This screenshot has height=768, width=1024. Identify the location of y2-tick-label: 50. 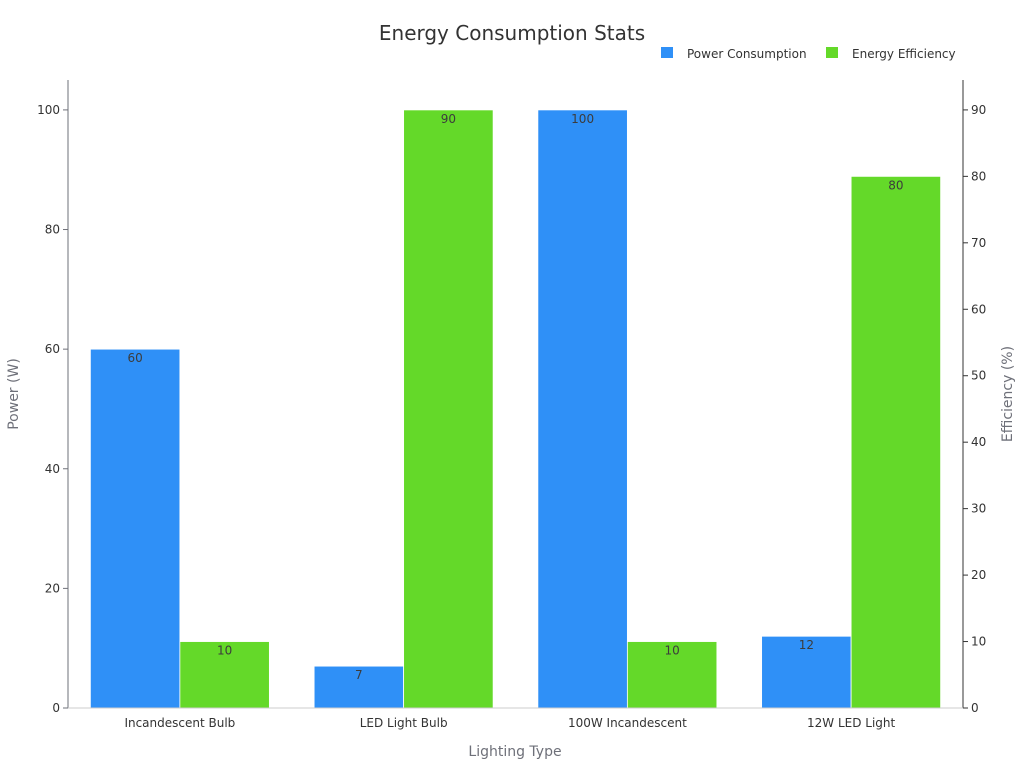
(978, 376).